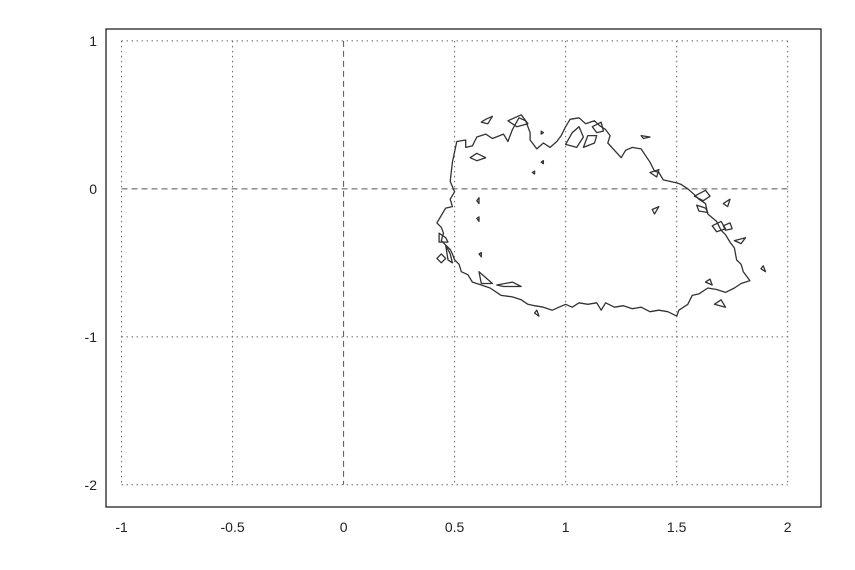 This screenshot has width=855, height=570. I want to click on x-tick-label: -1, so click(121, 527).